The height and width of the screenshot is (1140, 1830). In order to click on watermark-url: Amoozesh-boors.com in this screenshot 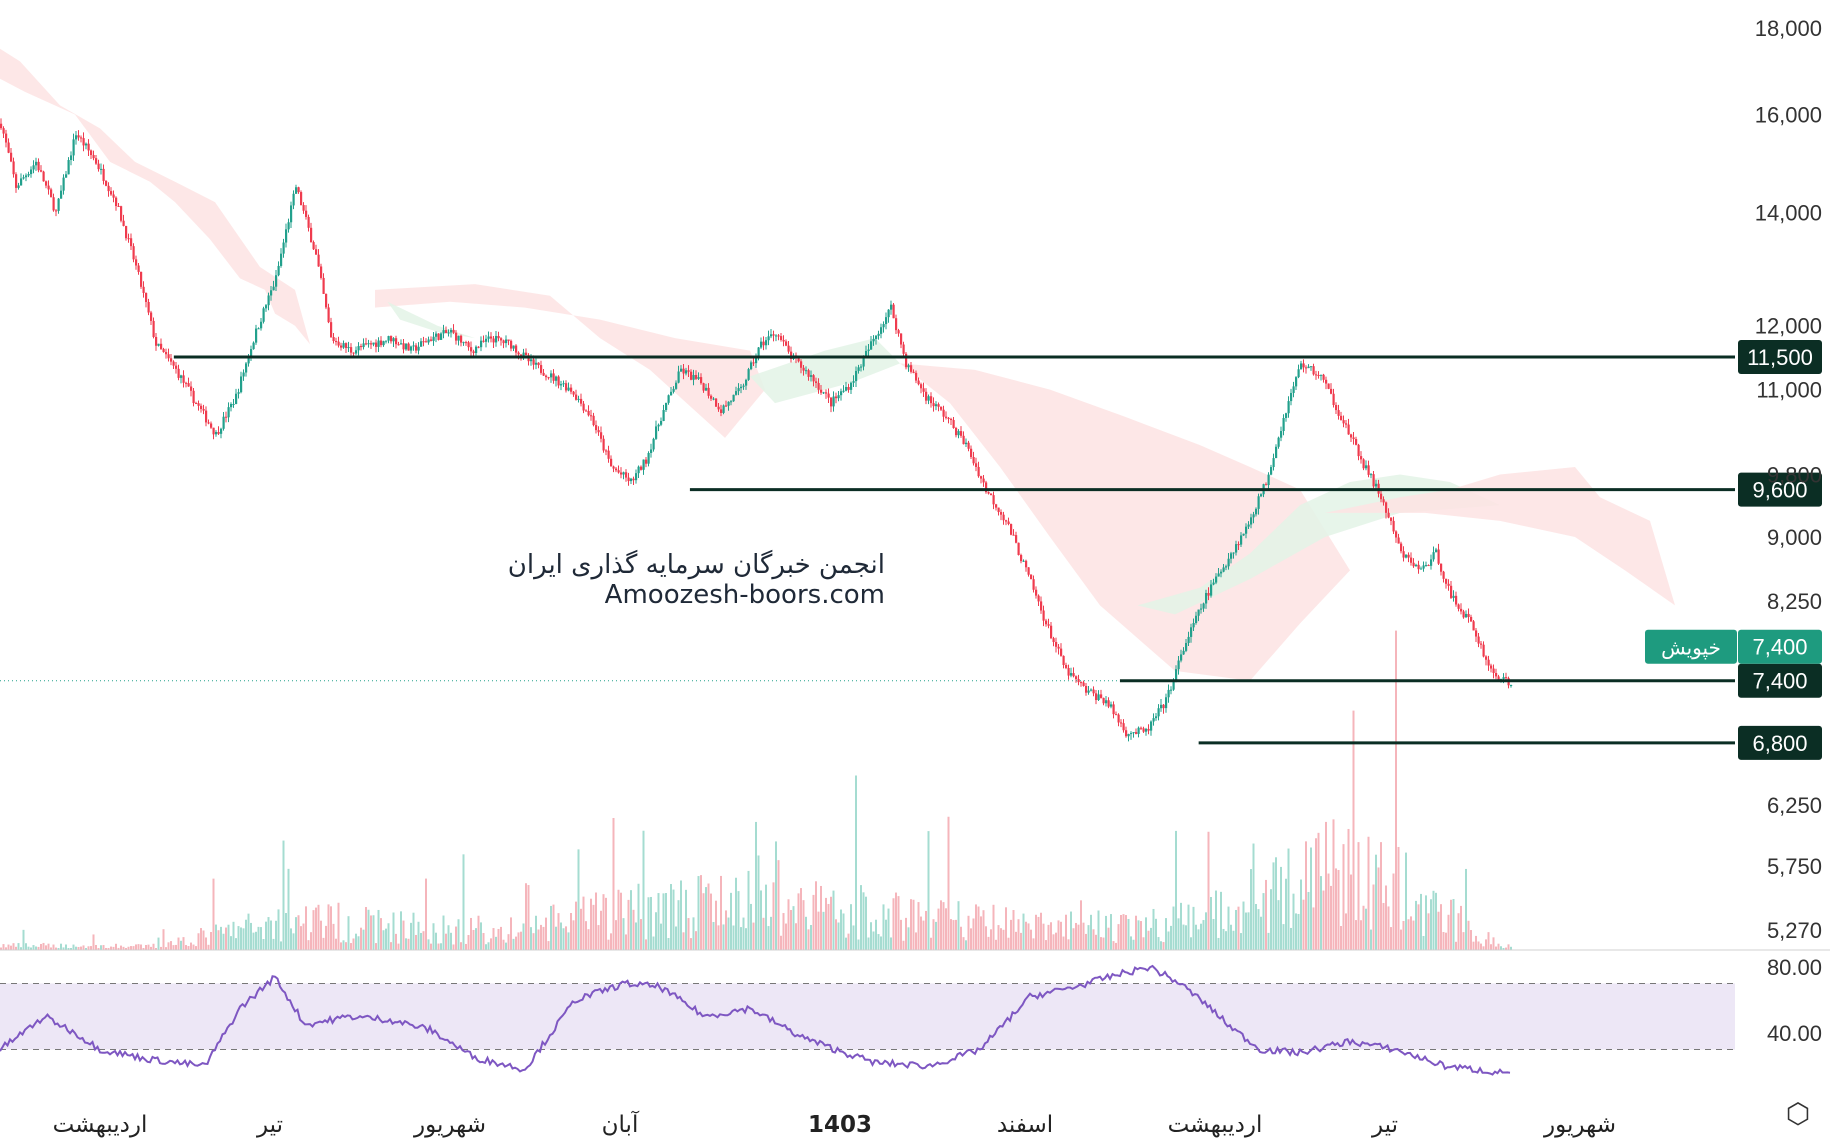, I will do `click(744, 595)`.